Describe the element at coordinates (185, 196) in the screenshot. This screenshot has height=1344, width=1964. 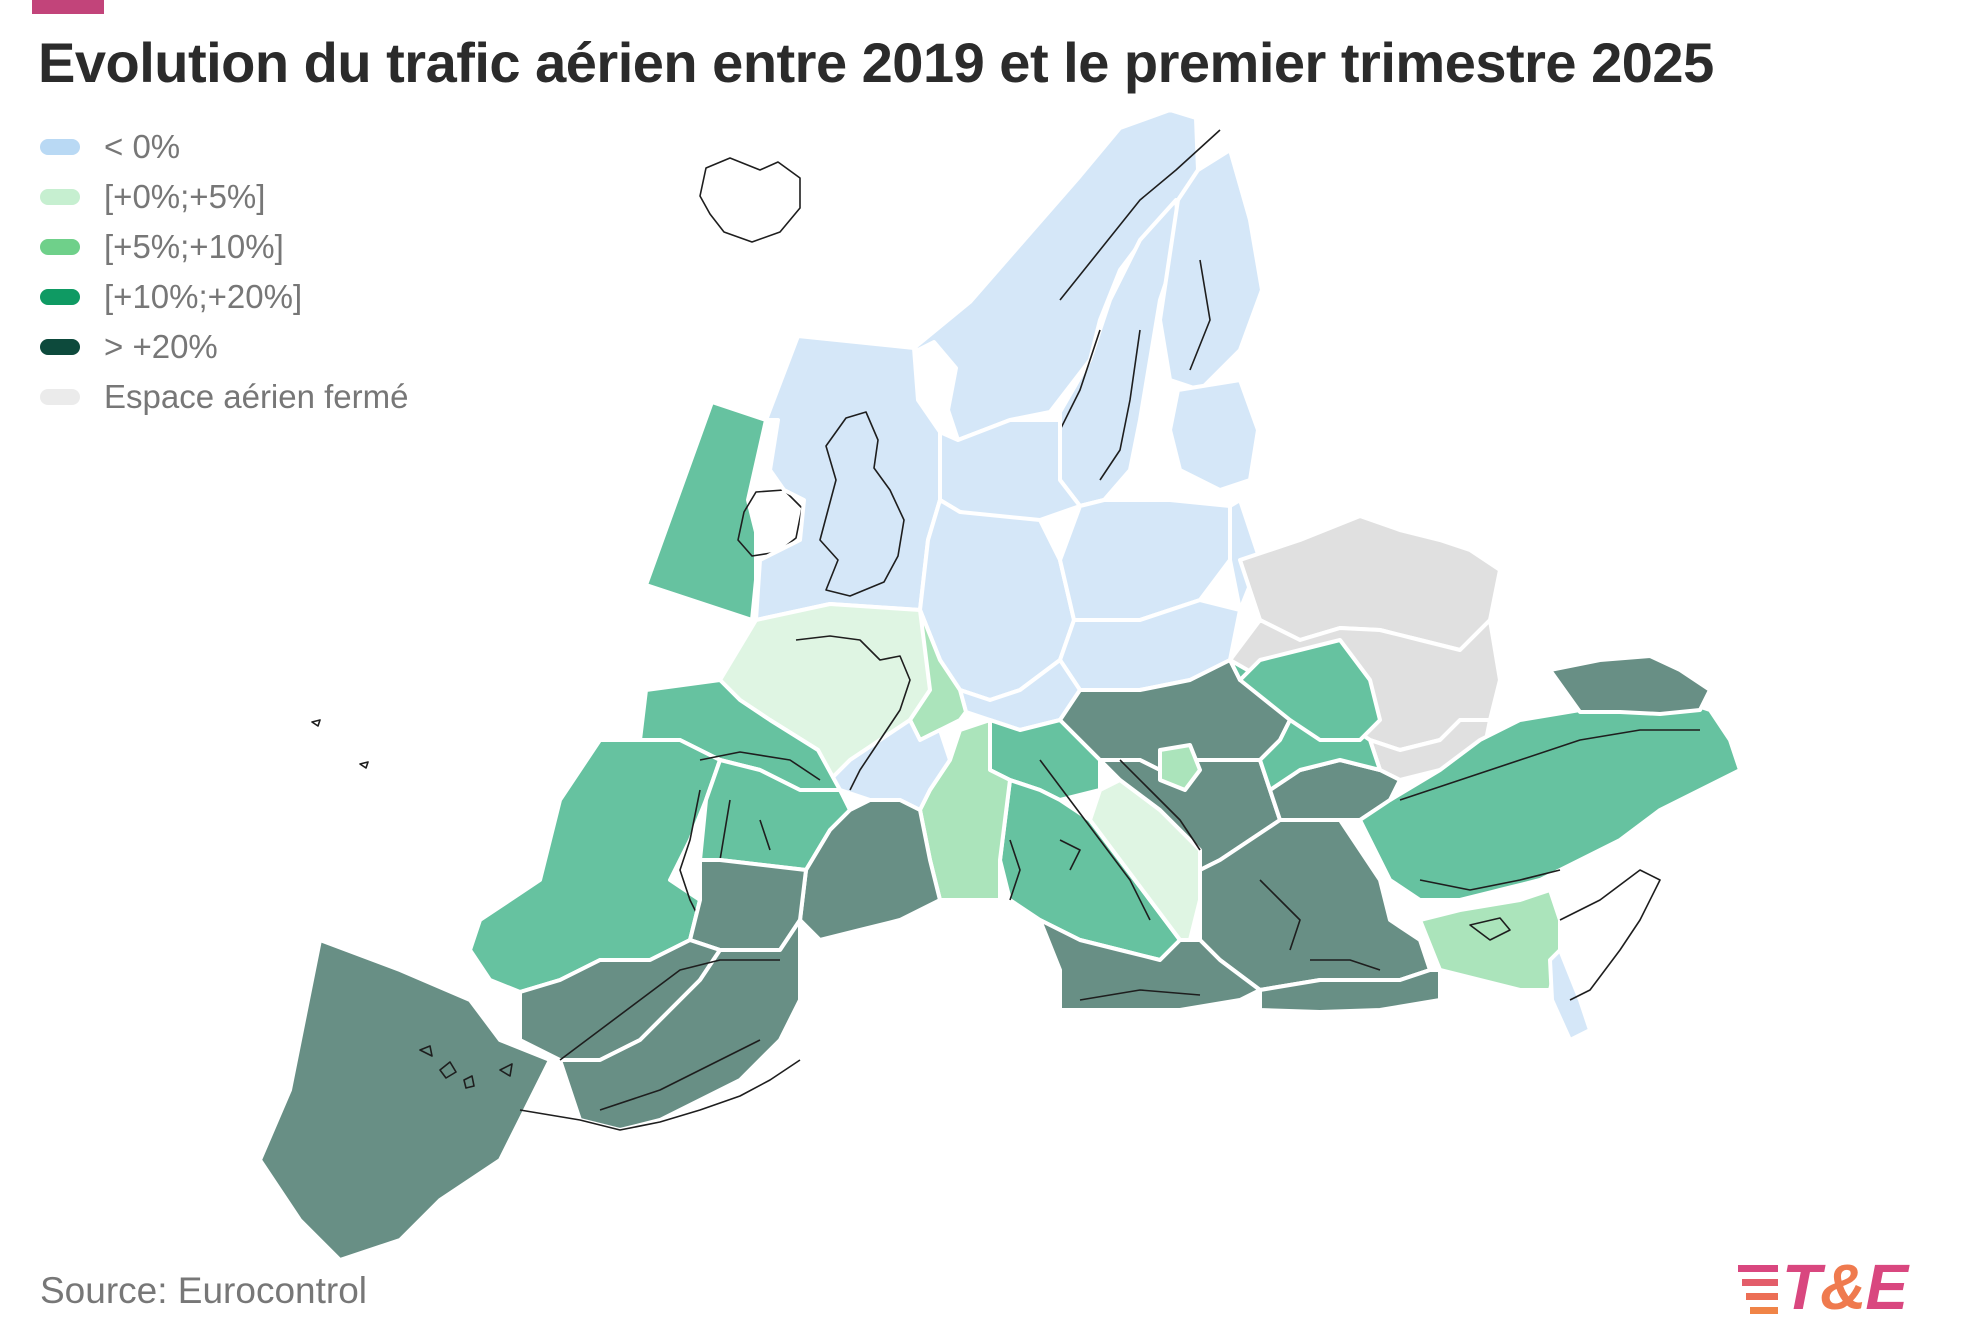
I see `legend-label: [+0%;+5%]` at that location.